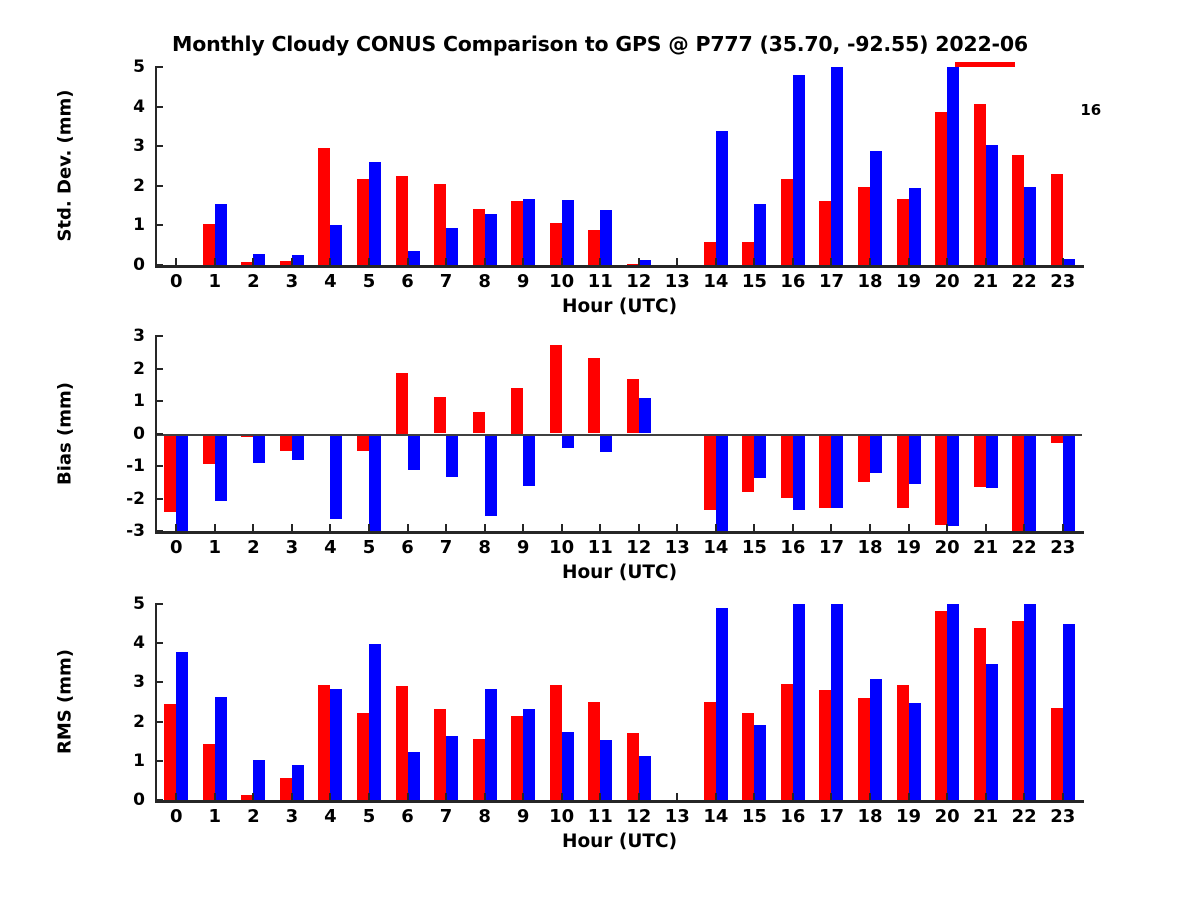 Image resolution: width=1200 pixels, height=900 pixels. What do you see at coordinates (478, 237) in the screenshot?
I see `bar-std-dev-gfs-h8` at bounding box center [478, 237].